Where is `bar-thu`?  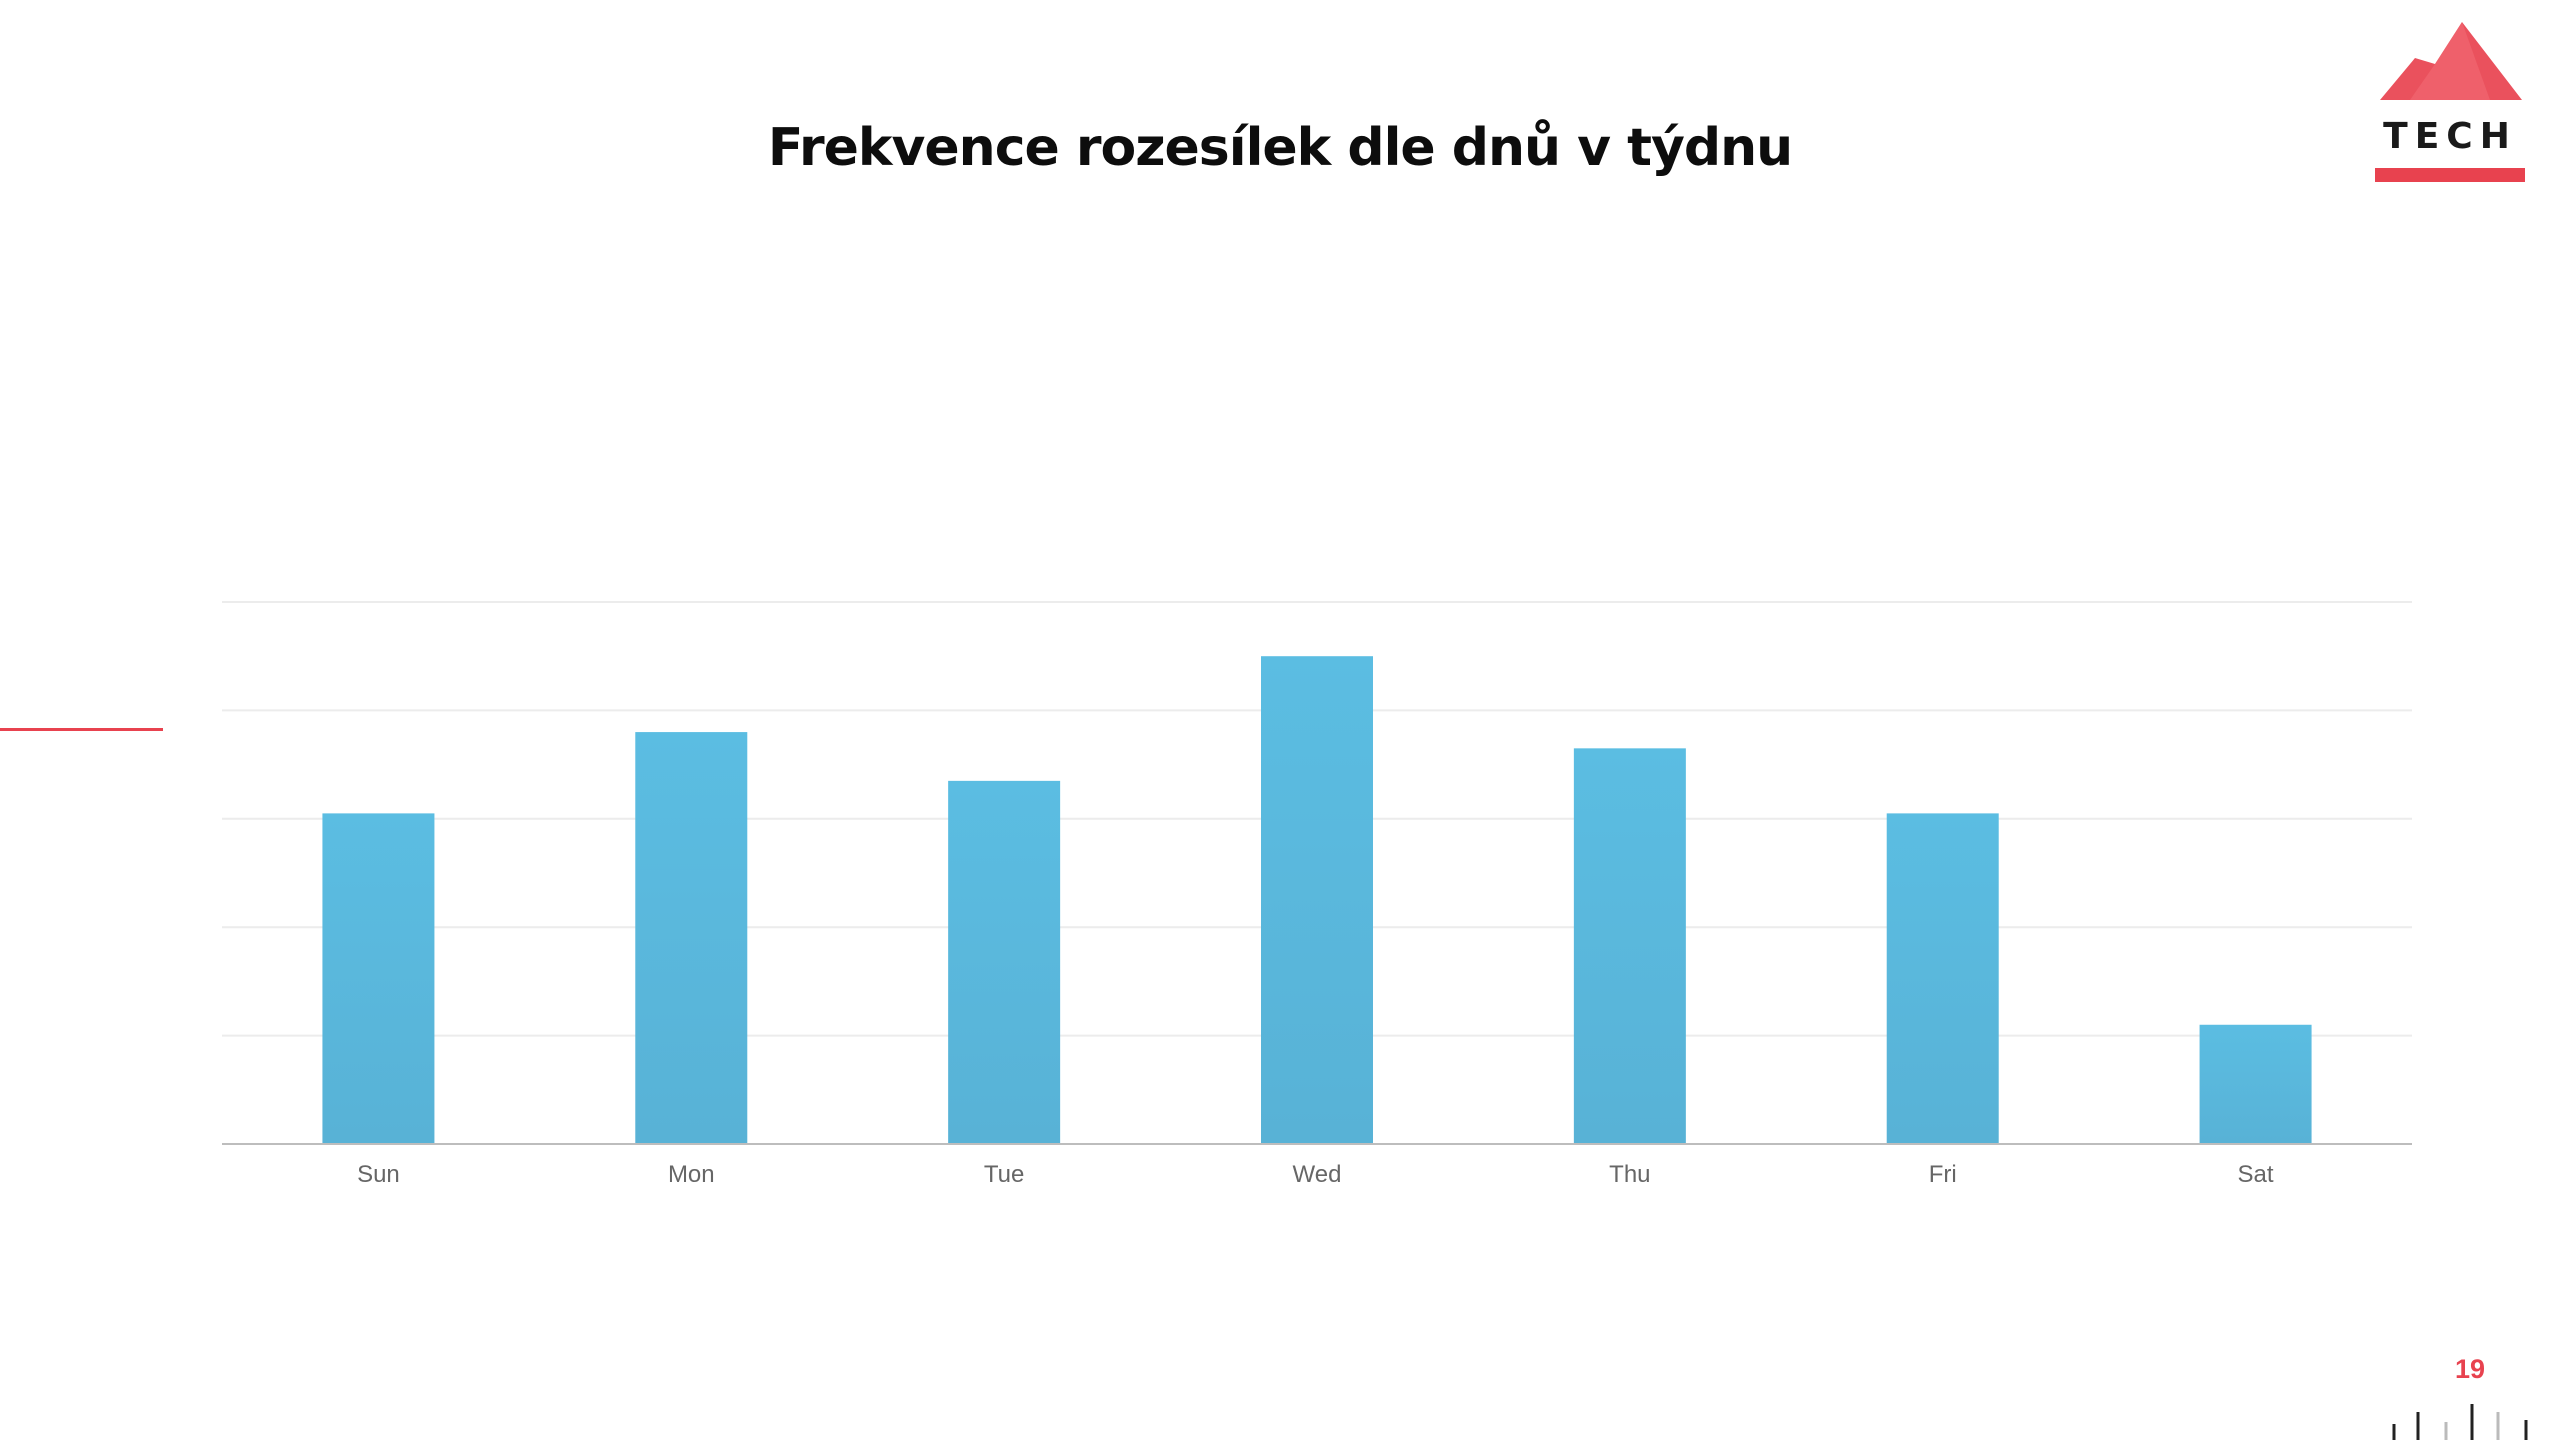 bar-thu is located at coordinates (1629, 946).